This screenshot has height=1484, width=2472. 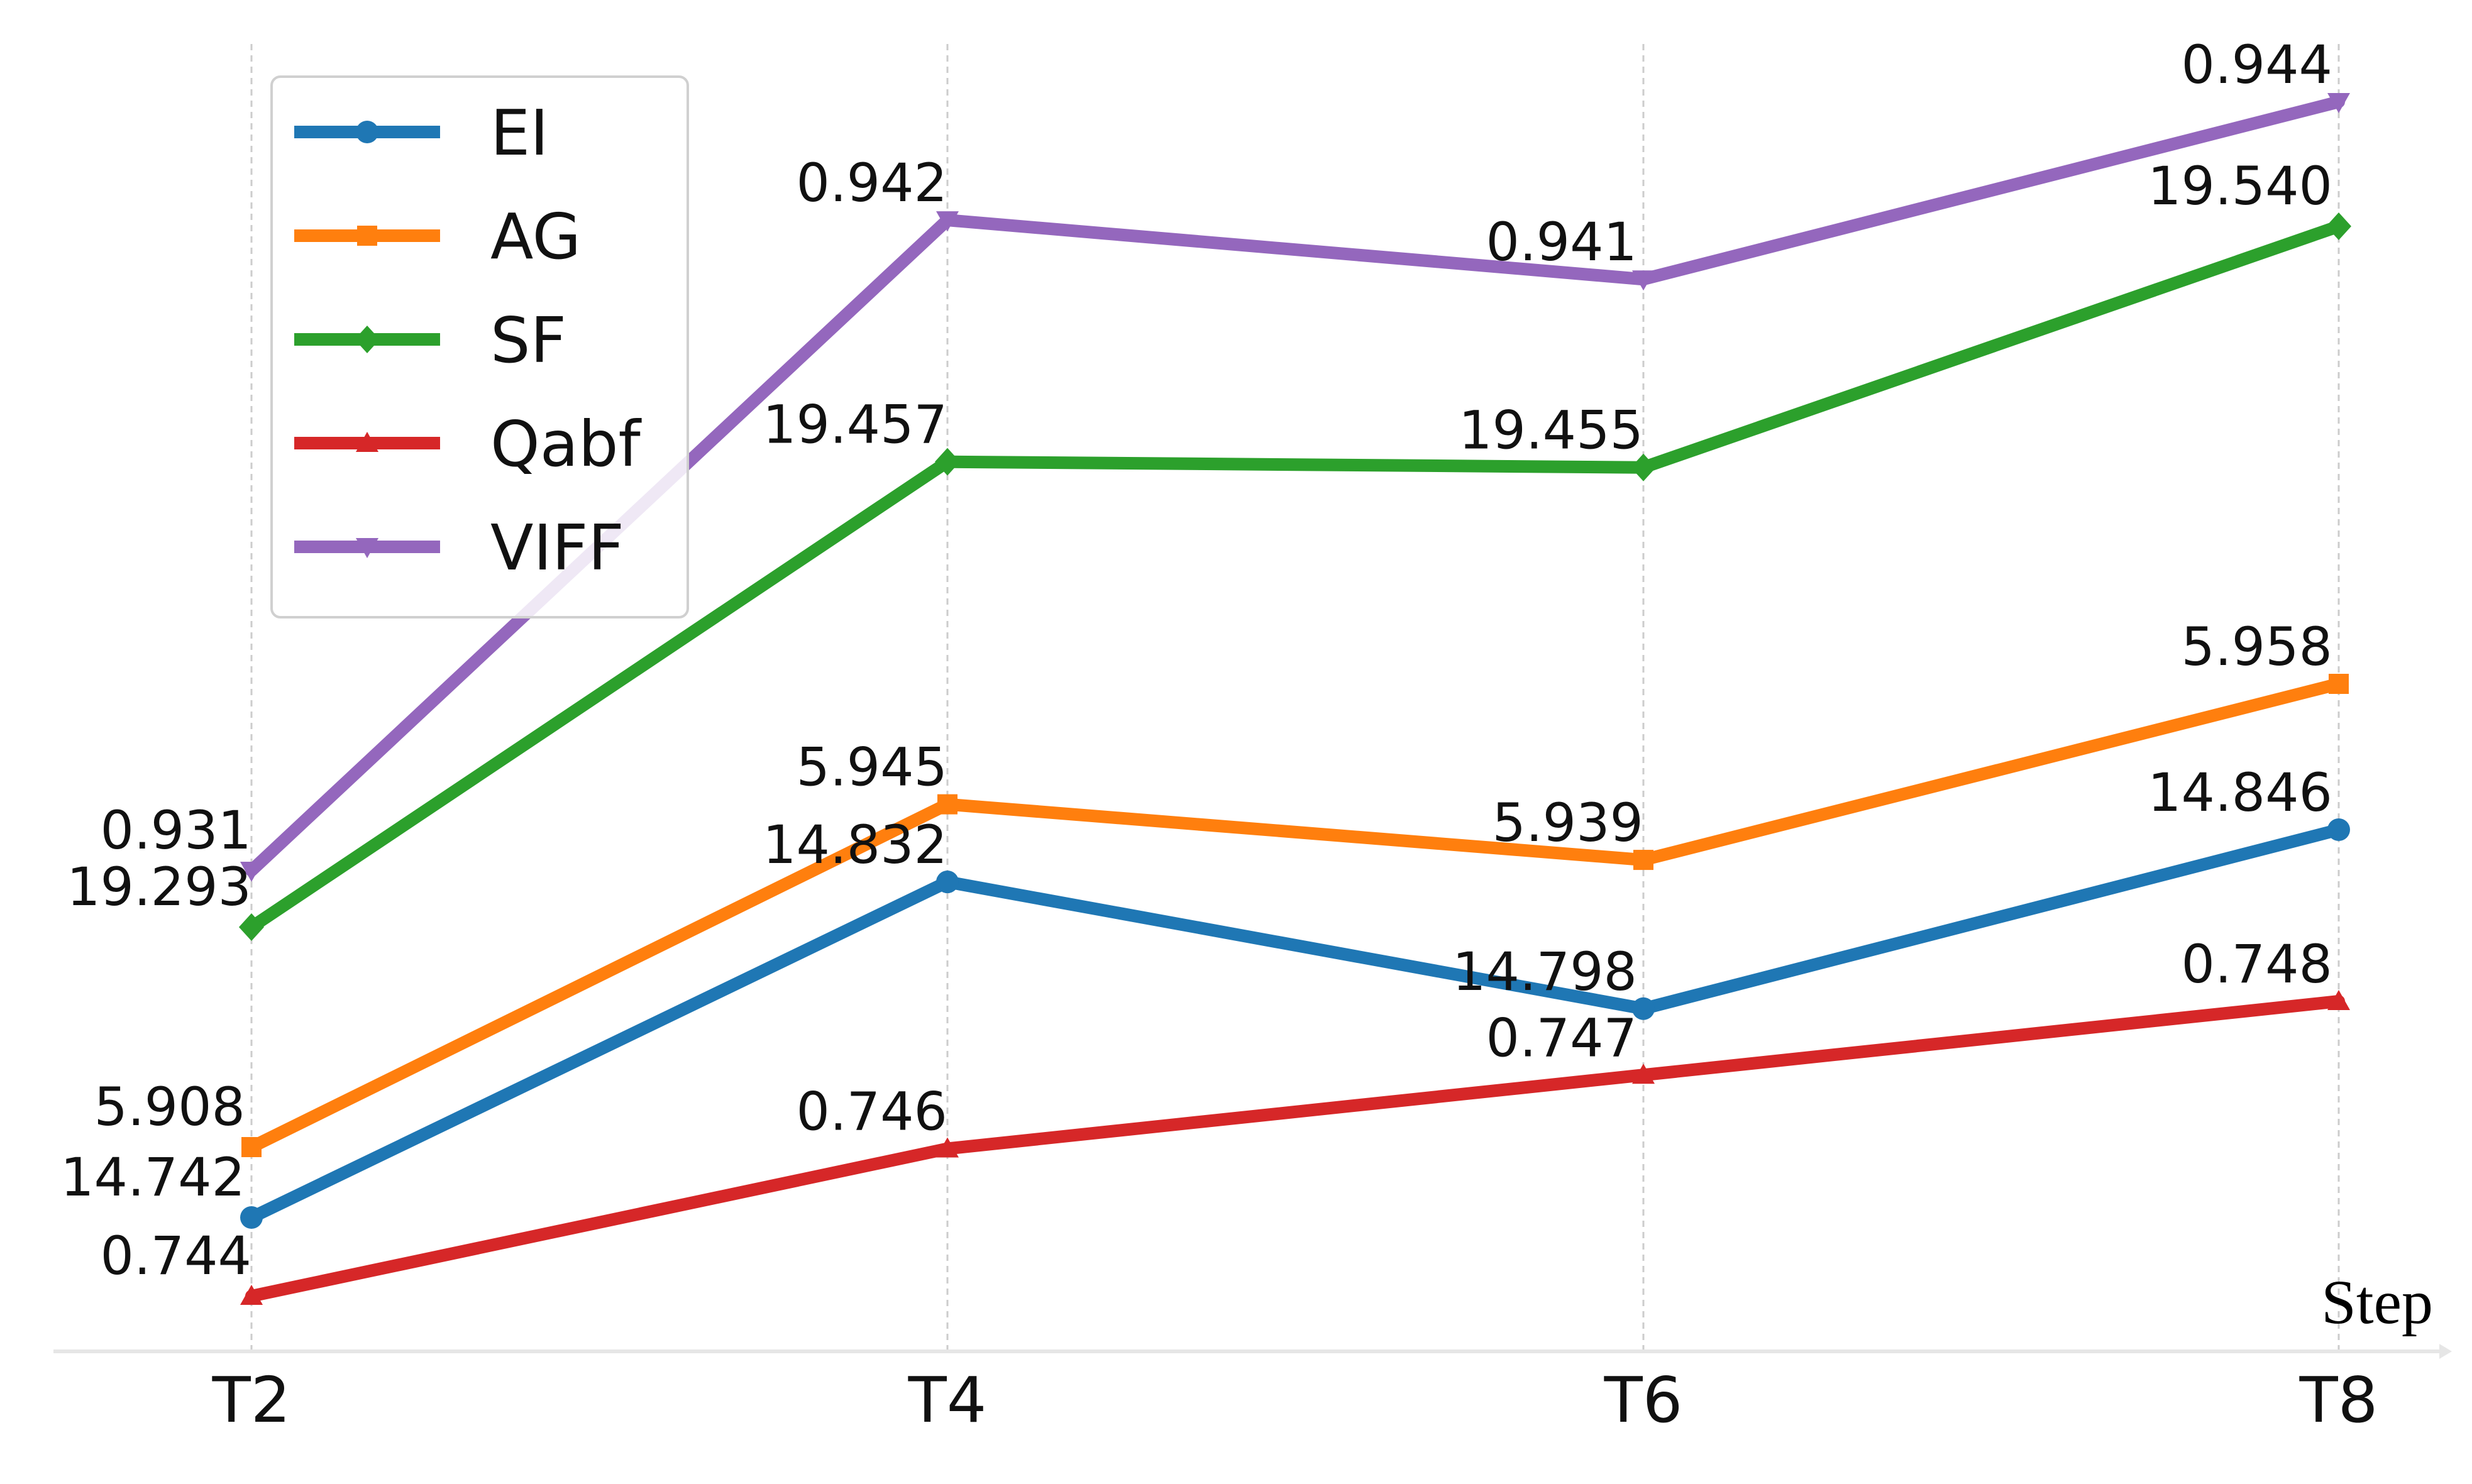 I want to click on data-label-sf: 19.455, so click(x=1551, y=430).